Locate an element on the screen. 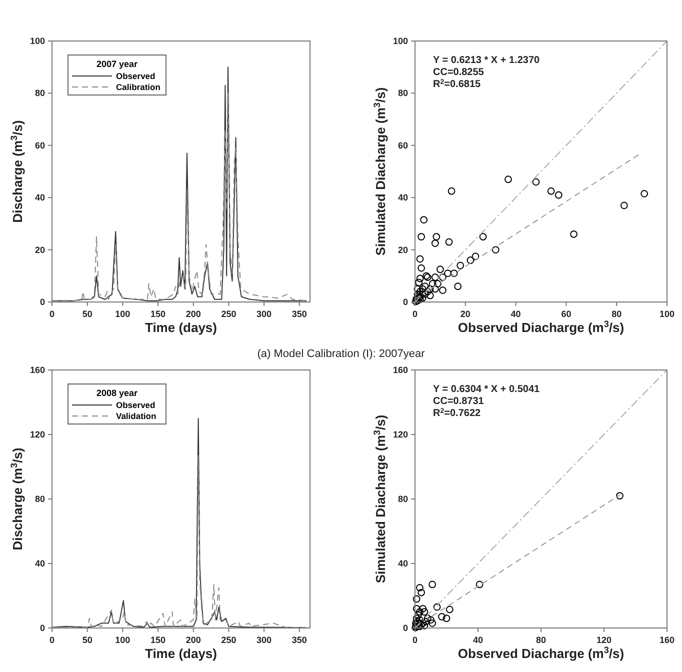 The width and height of the screenshot is (682, 672). annotation: Y = 0.6304 * X + 0.5041 is located at coordinates (486, 389).